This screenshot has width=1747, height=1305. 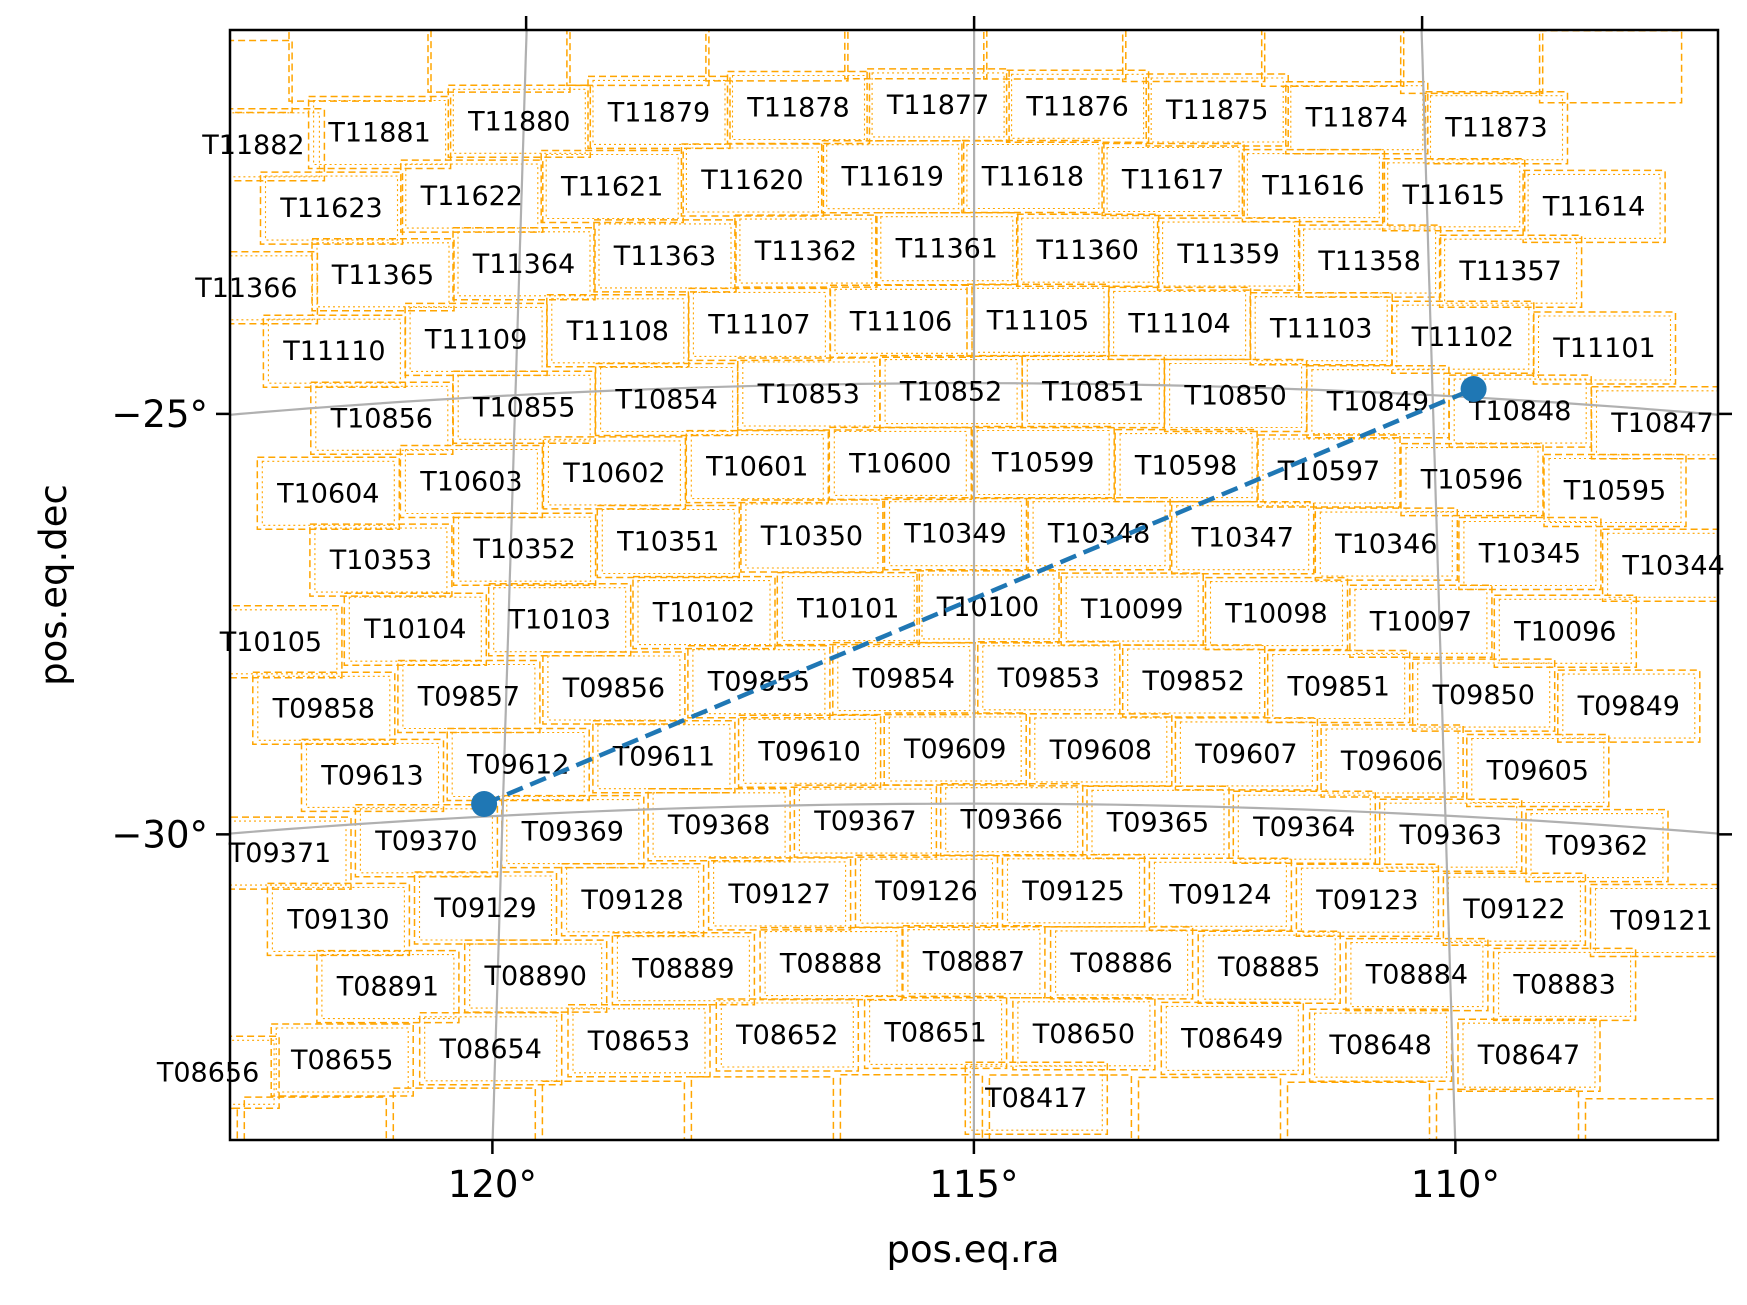 What do you see at coordinates (786, 1035) in the screenshot?
I see `tile-label-T08652: T08652` at bounding box center [786, 1035].